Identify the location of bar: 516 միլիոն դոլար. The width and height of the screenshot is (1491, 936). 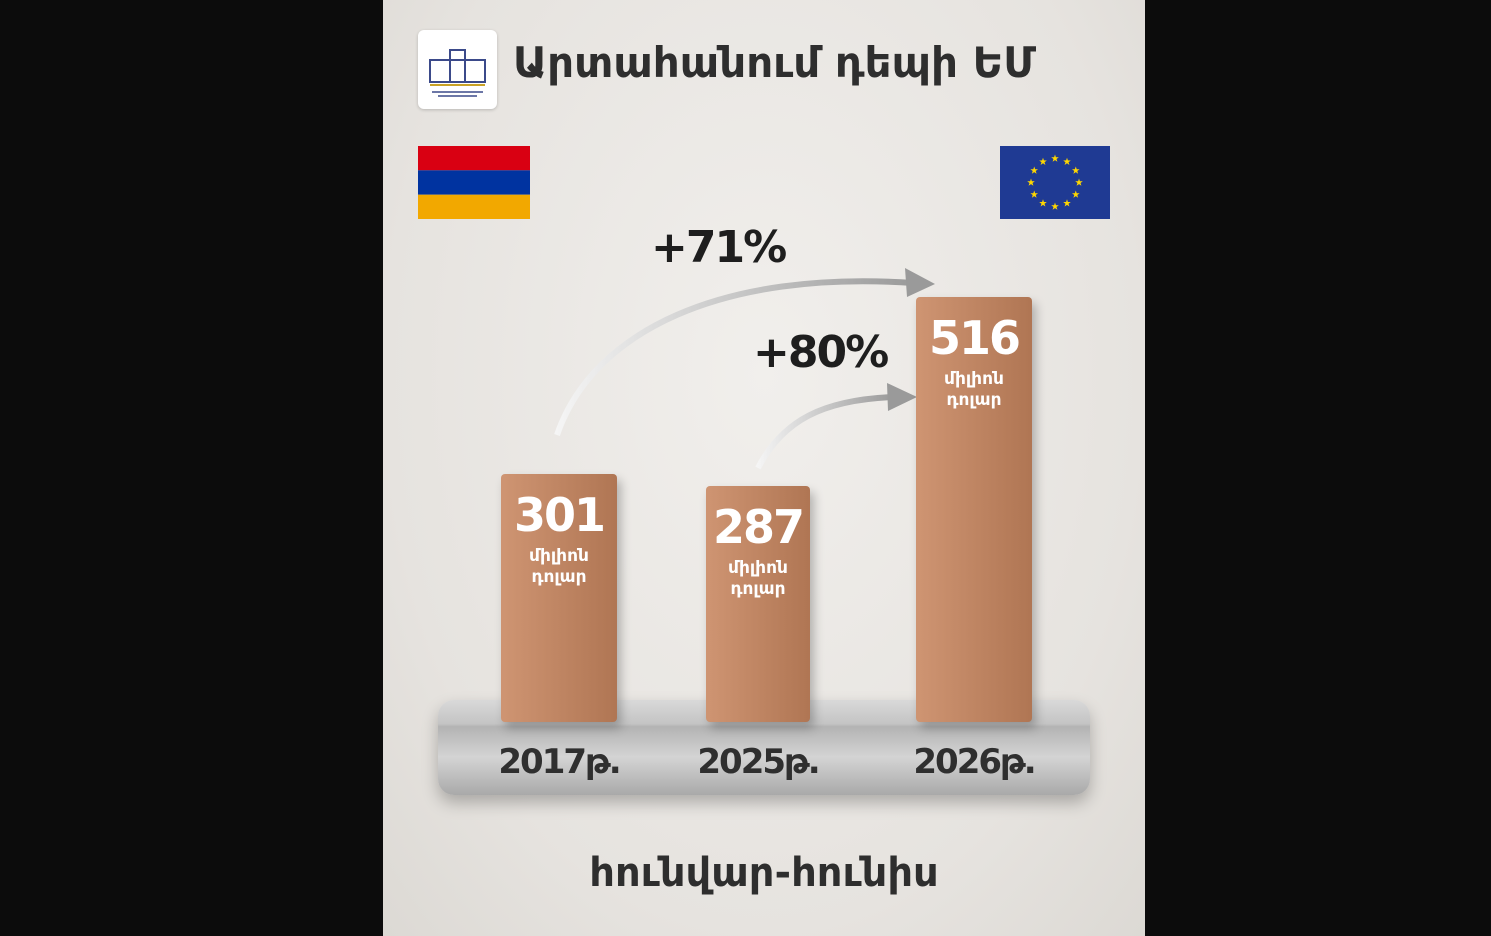
(974, 509).